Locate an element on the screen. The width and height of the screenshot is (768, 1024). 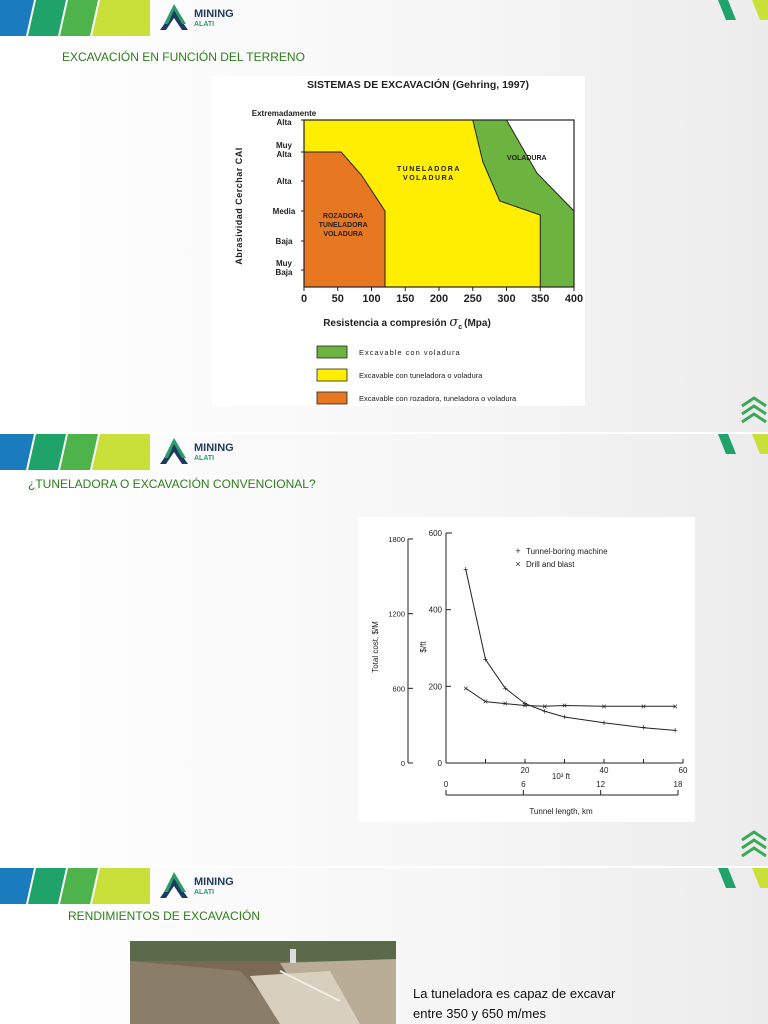
series: +++++++ + +×× × × × × × × × is located at coordinates (570, 649).